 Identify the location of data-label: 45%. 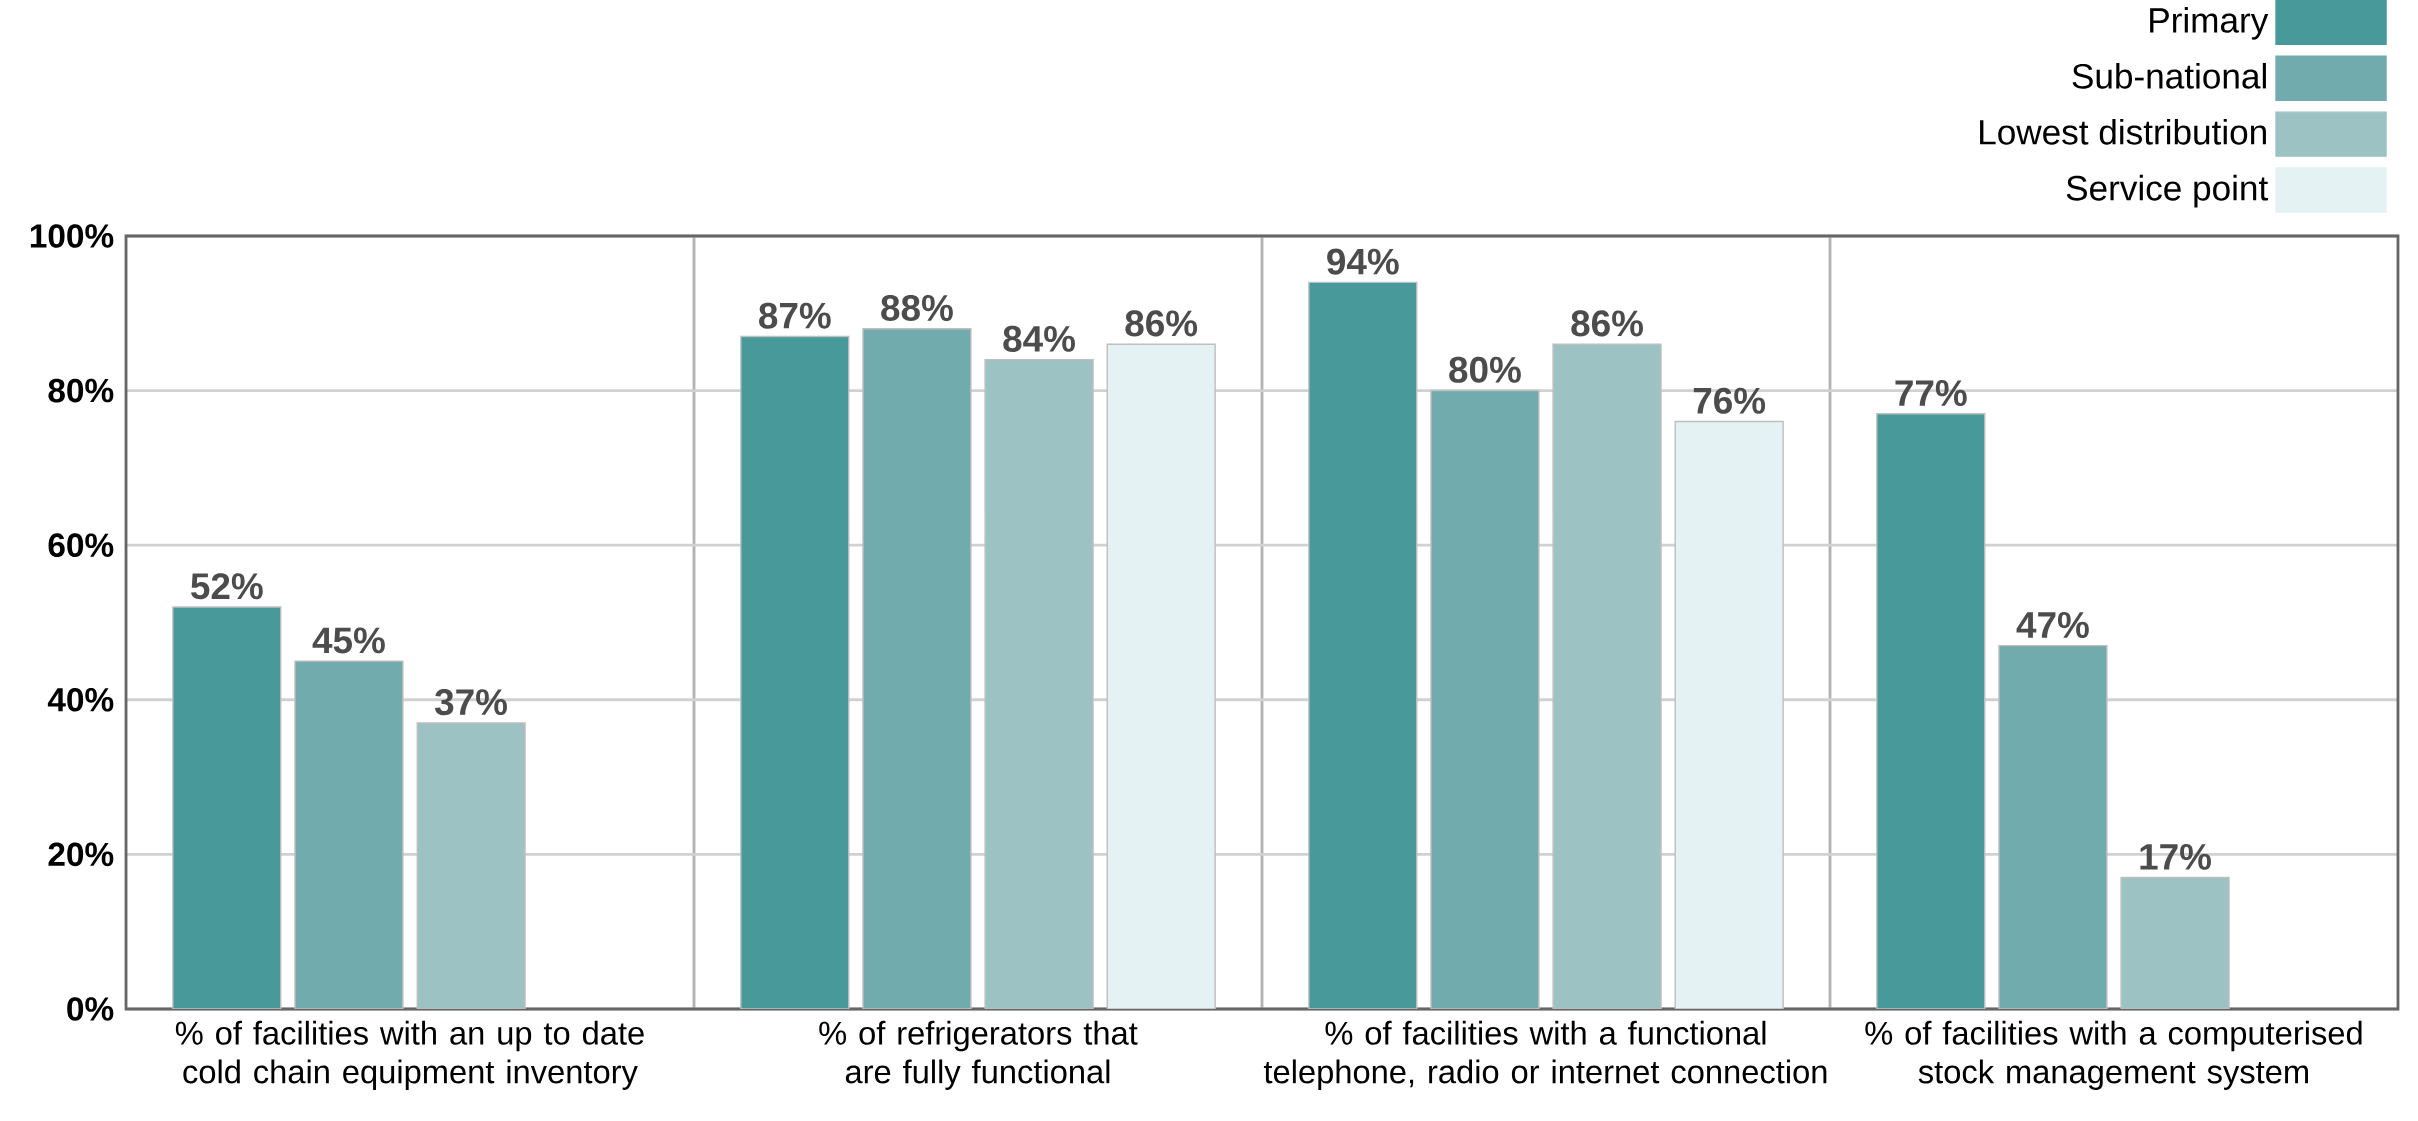
(348, 640).